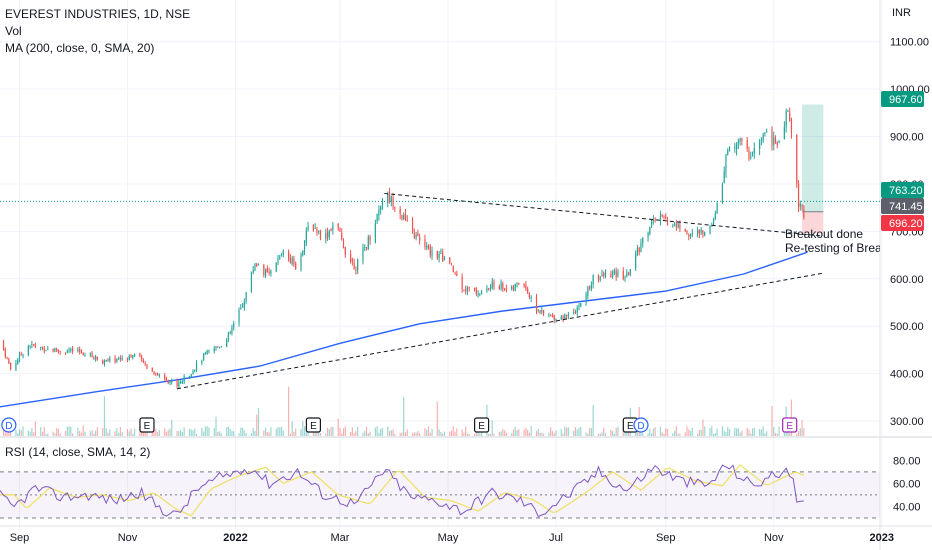  Describe the element at coordinates (902, 99) in the screenshot. I see `price-tag: 967.60` at that location.